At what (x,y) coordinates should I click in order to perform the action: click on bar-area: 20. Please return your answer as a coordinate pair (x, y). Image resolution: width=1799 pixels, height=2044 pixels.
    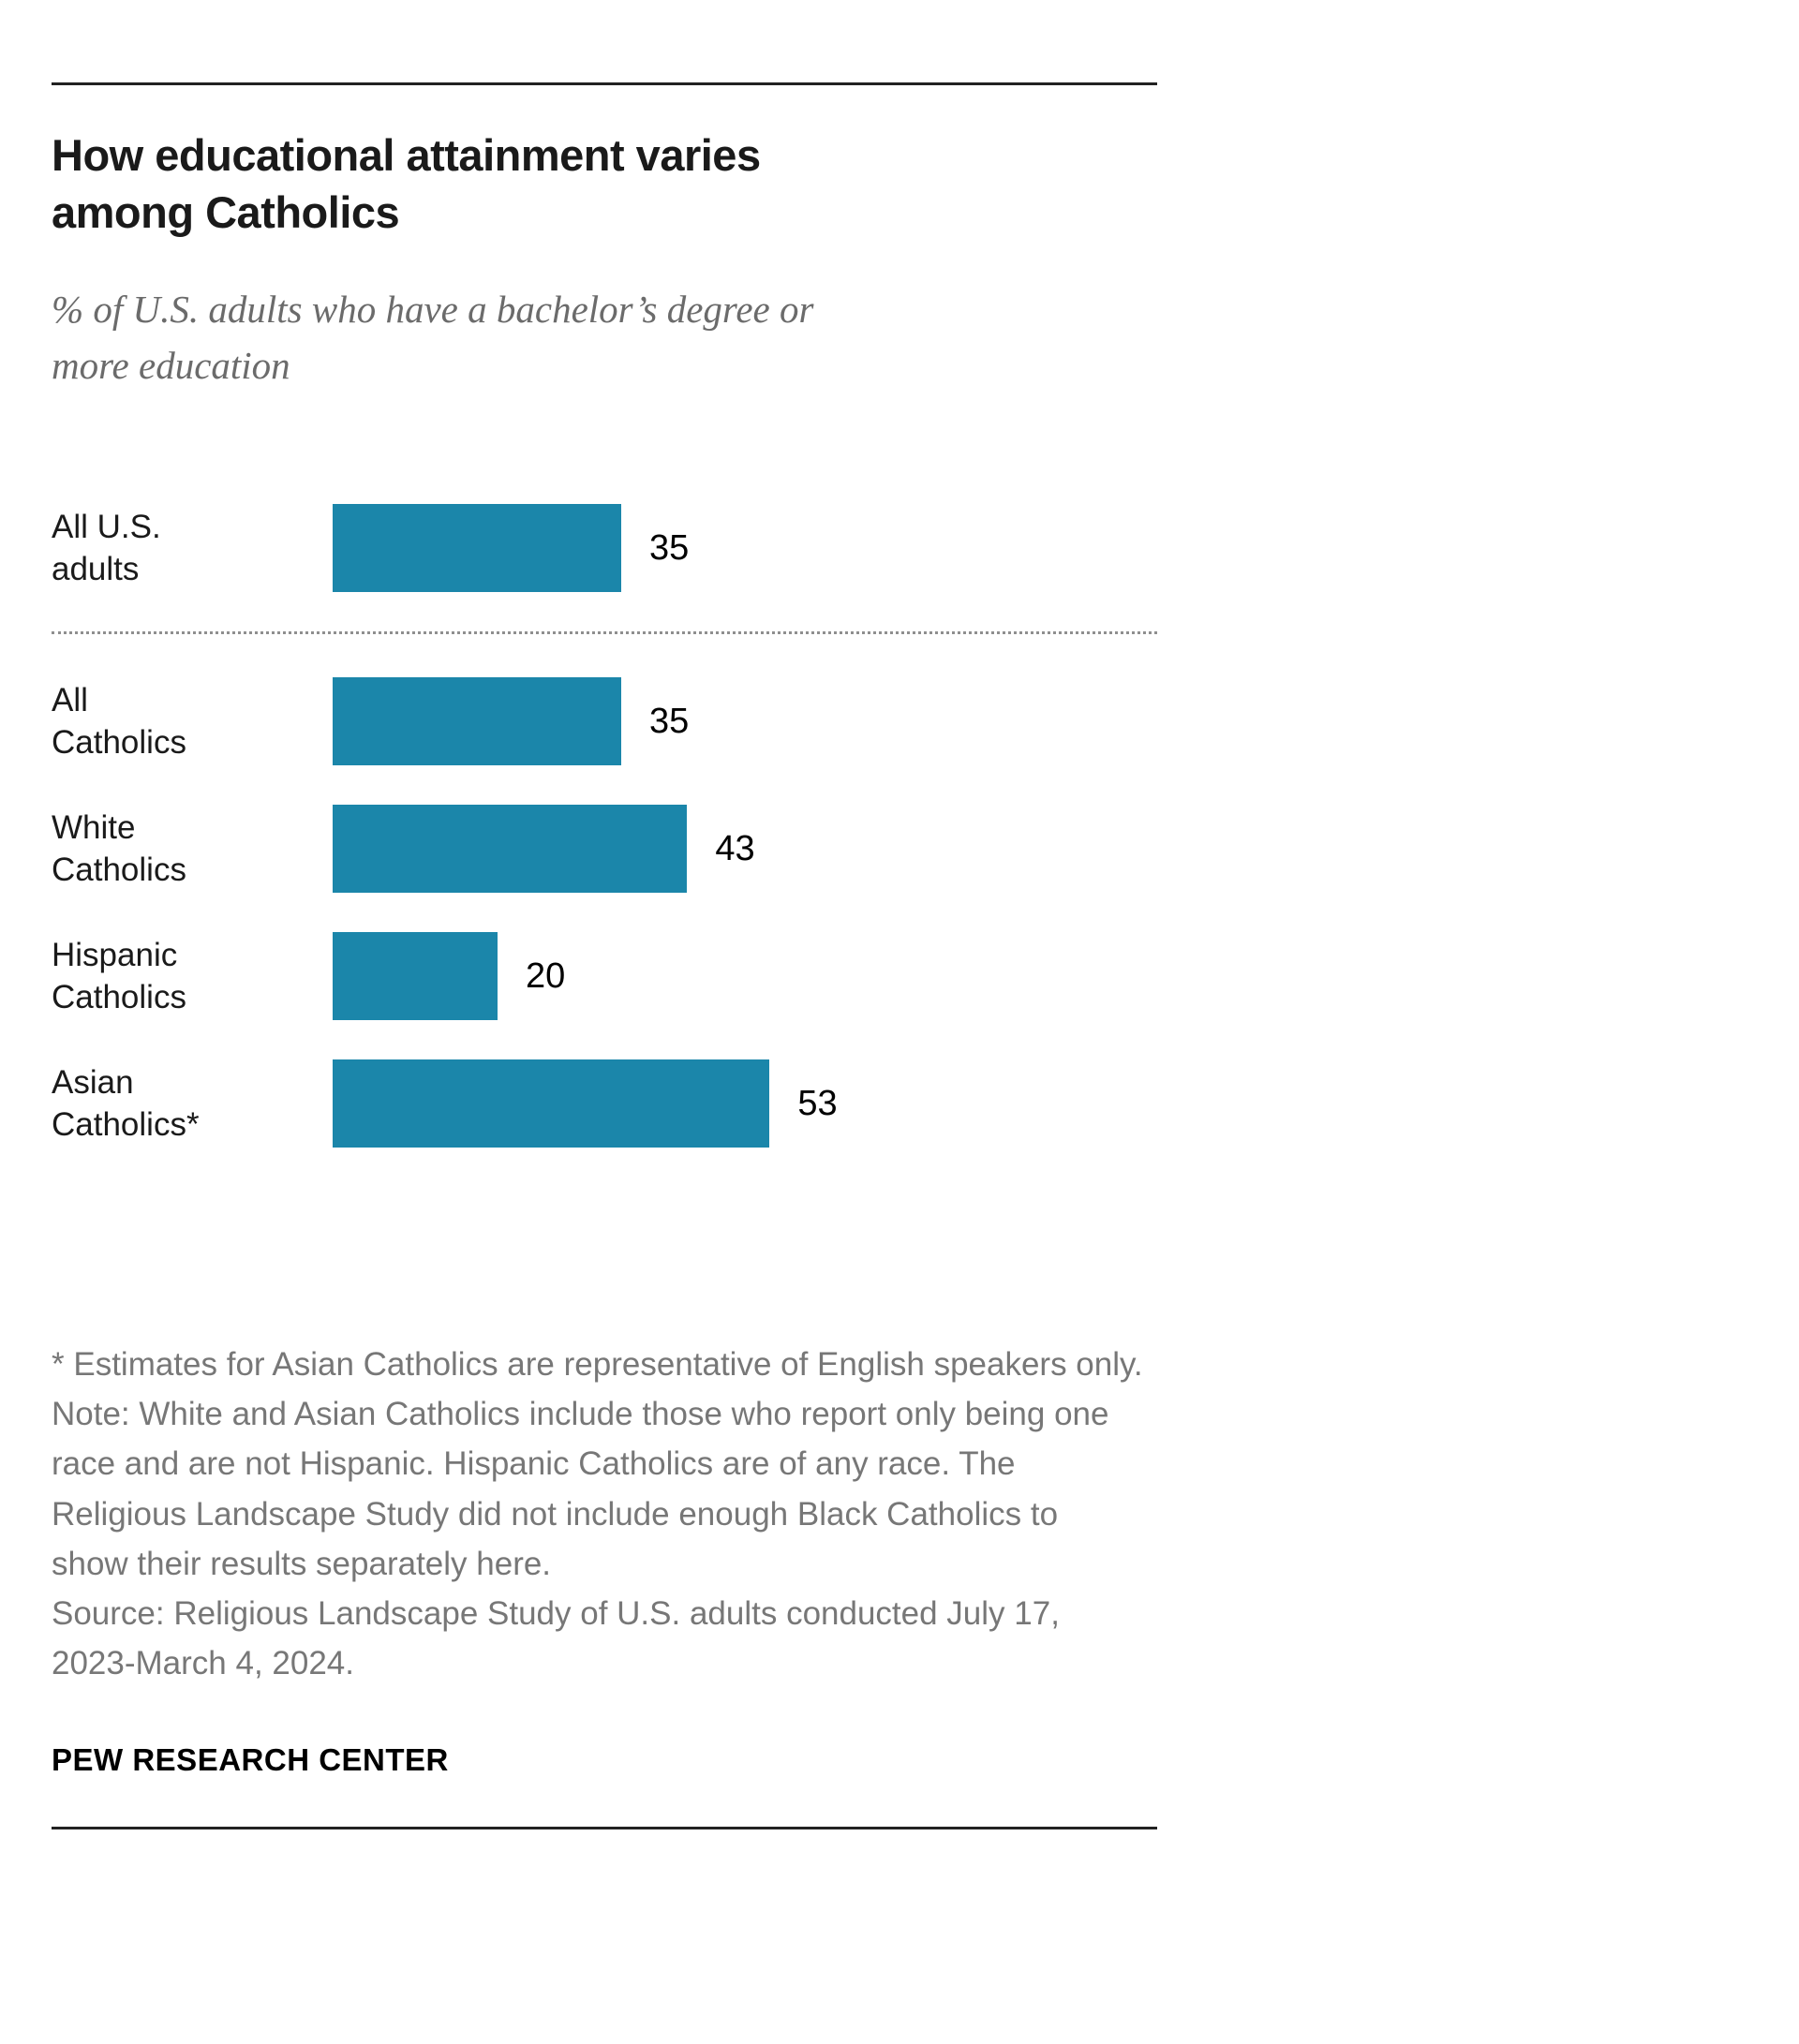
    Looking at the image, I should click on (745, 977).